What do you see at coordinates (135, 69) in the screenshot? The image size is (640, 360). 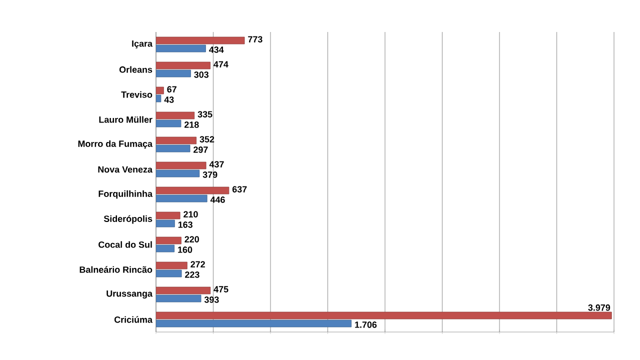 I see `y-tick-label: Orleans` at bounding box center [135, 69].